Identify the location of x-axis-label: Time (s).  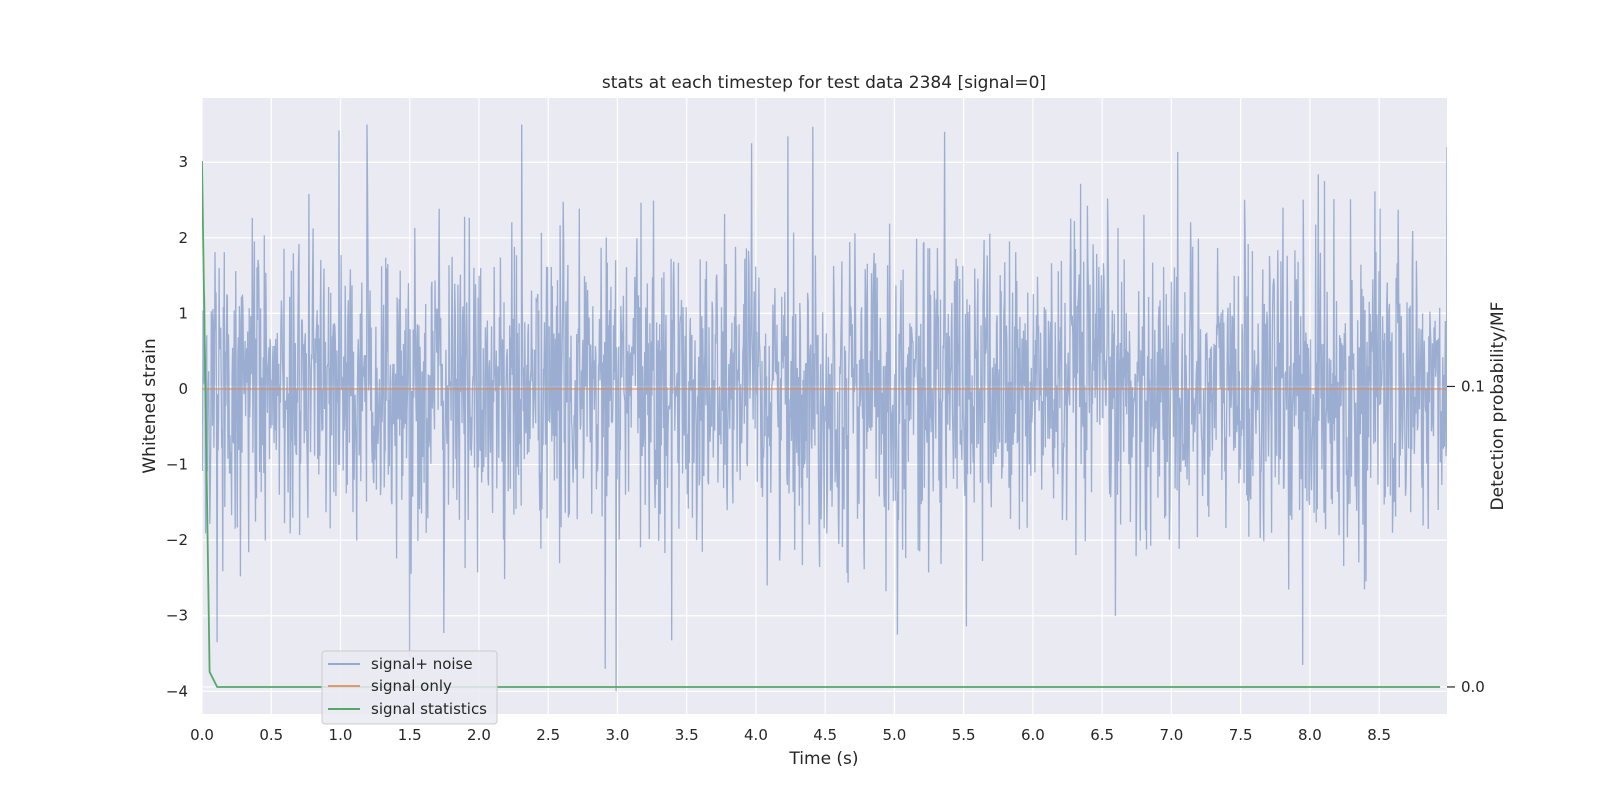
(823, 759).